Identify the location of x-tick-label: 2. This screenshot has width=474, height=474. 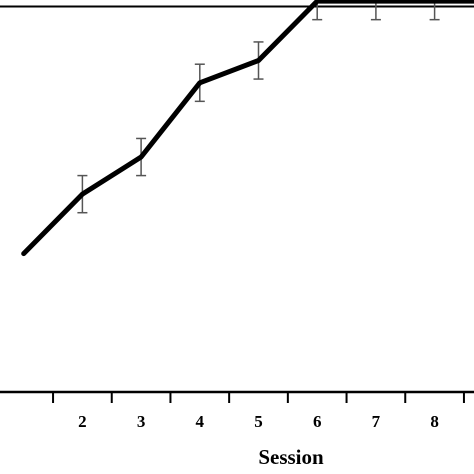
(82, 421).